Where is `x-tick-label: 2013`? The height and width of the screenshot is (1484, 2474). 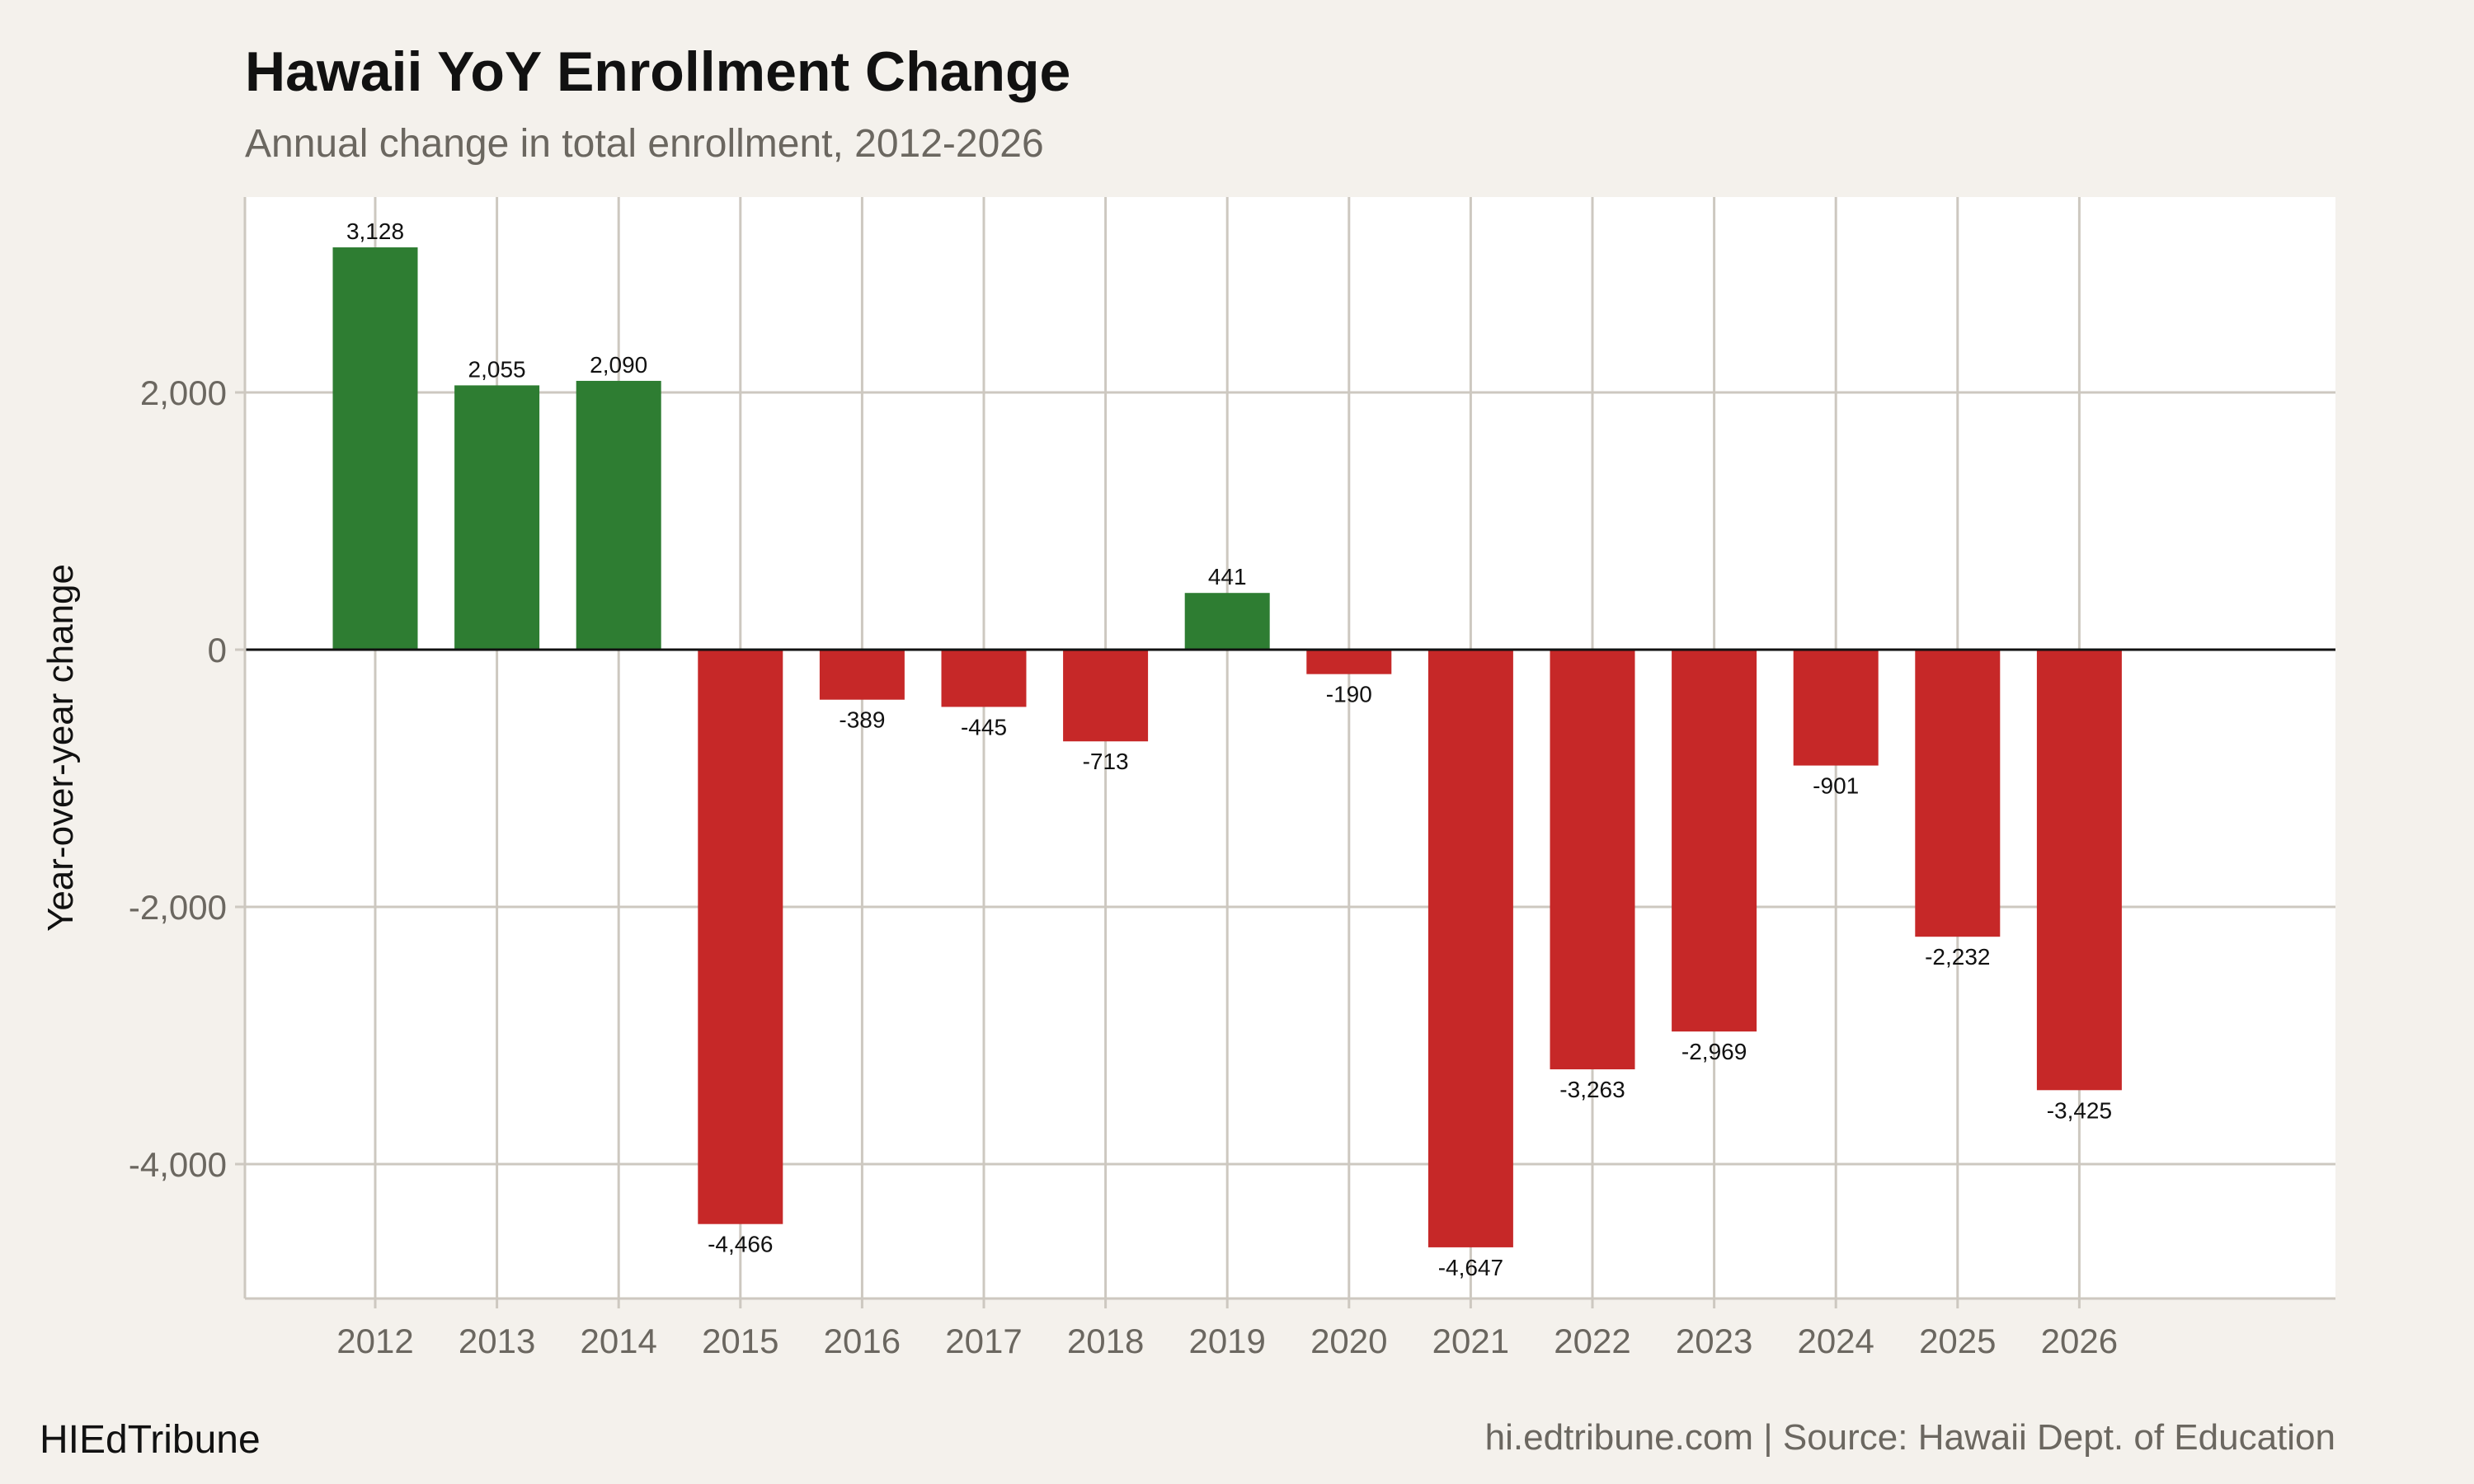 x-tick-label: 2013 is located at coordinates (497, 1341).